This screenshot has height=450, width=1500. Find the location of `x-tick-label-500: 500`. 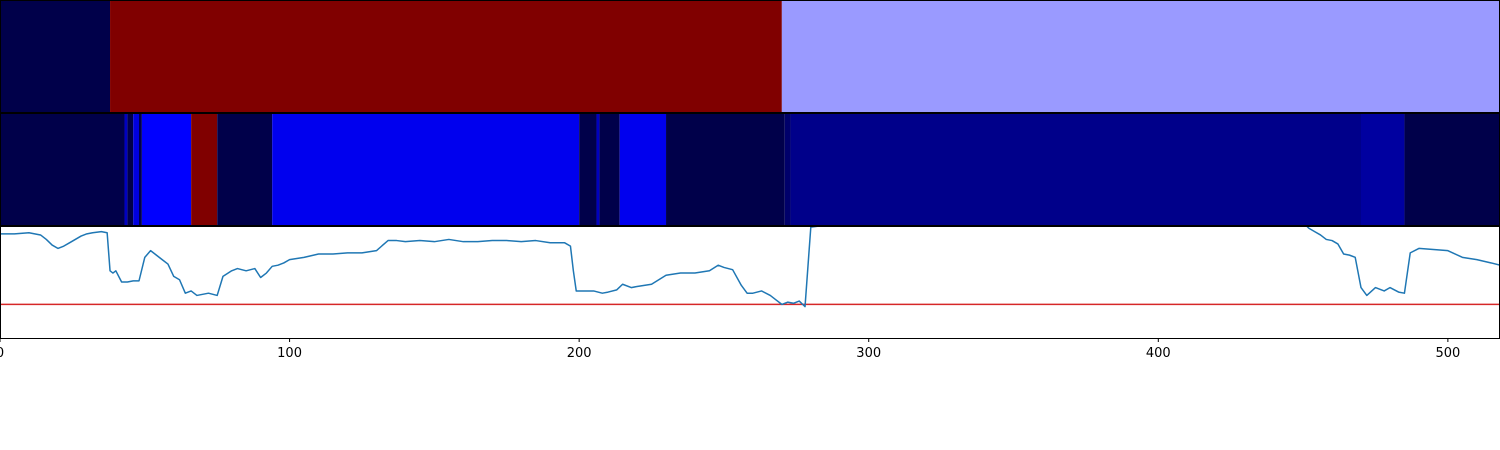

x-tick-label-500: 500 is located at coordinates (1447, 353).